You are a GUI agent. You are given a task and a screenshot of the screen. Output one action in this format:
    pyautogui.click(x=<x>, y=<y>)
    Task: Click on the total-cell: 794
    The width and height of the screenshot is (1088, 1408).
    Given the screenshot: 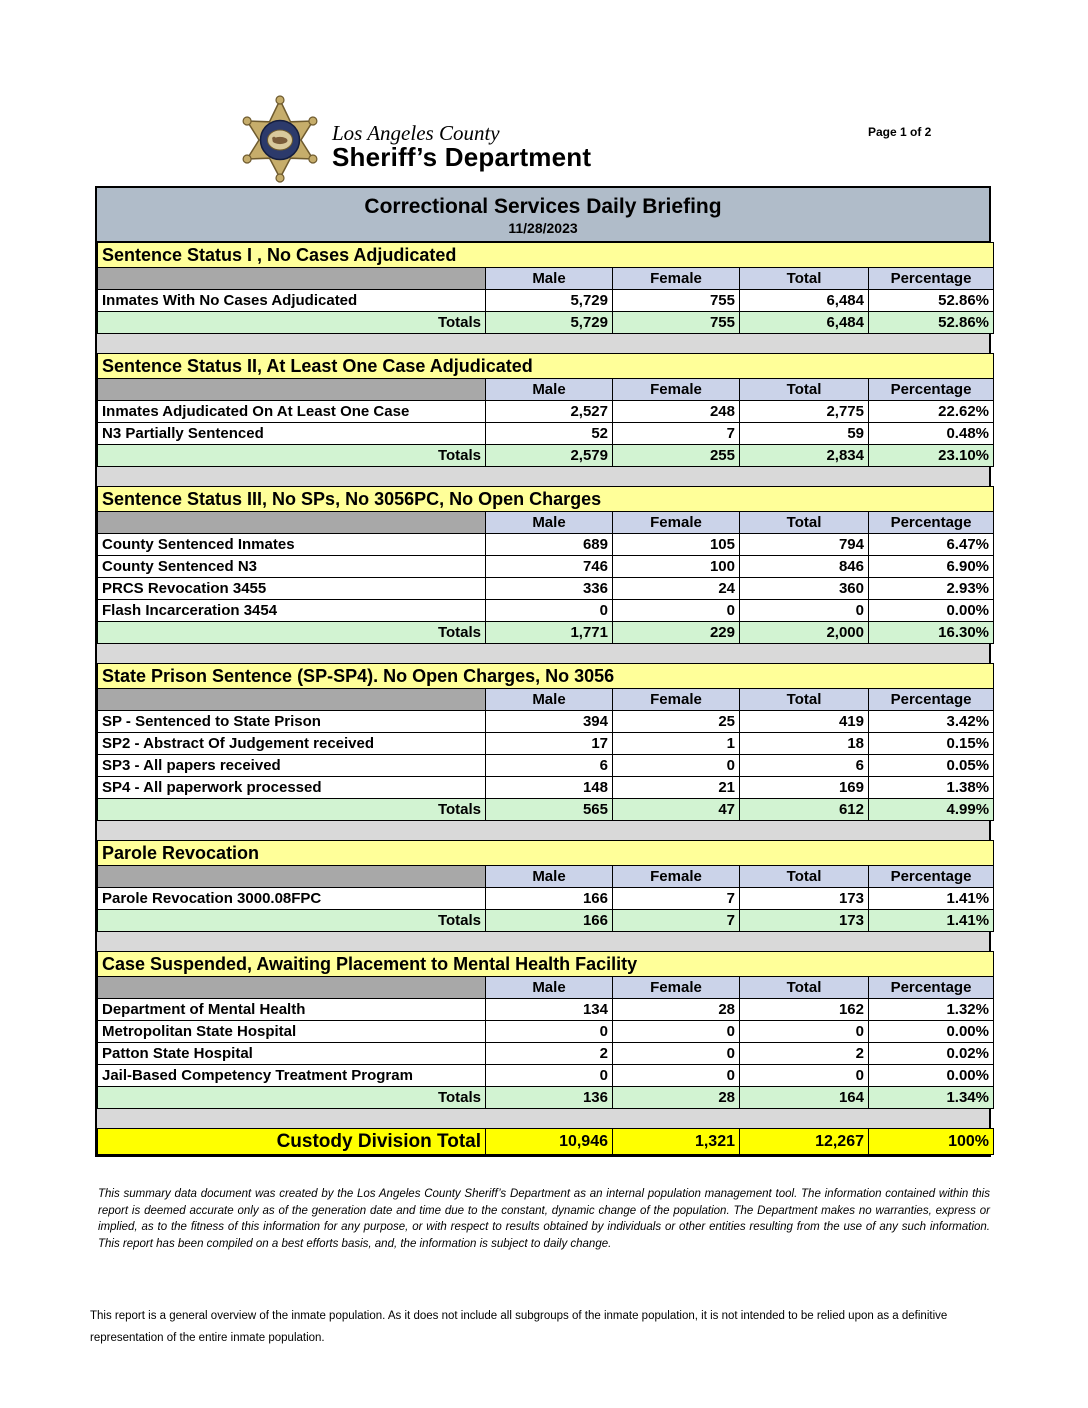 What is the action you would take?
    pyautogui.click(x=804, y=544)
    